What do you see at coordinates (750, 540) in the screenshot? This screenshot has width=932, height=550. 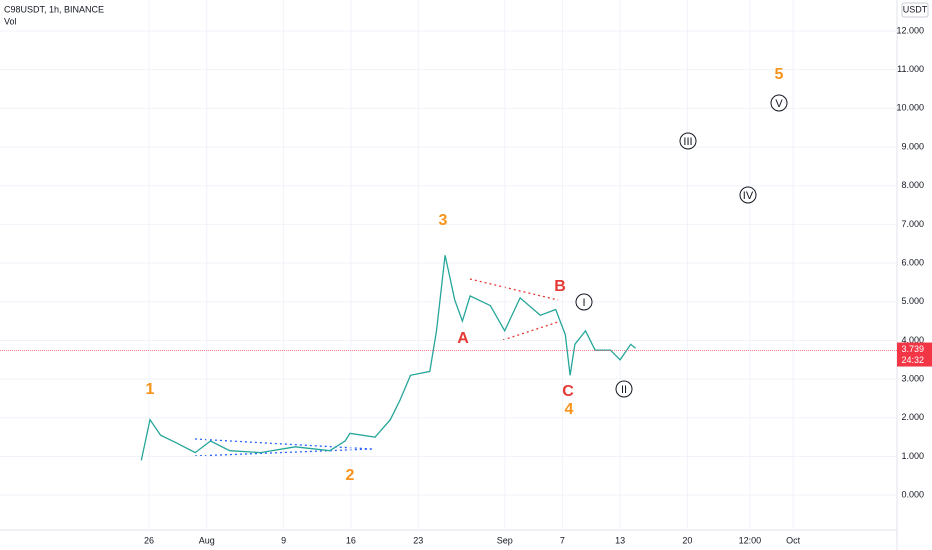 I see `x-tick-label: 12:00` at bounding box center [750, 540].